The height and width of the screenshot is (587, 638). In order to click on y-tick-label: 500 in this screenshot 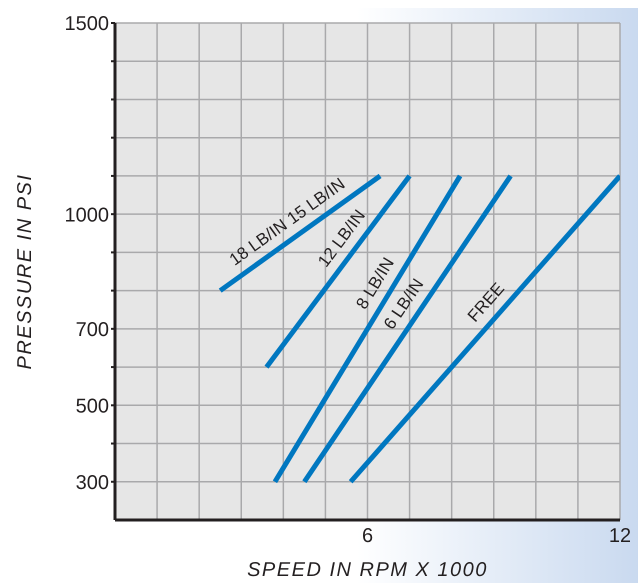, I will do `click(92, 406)`.